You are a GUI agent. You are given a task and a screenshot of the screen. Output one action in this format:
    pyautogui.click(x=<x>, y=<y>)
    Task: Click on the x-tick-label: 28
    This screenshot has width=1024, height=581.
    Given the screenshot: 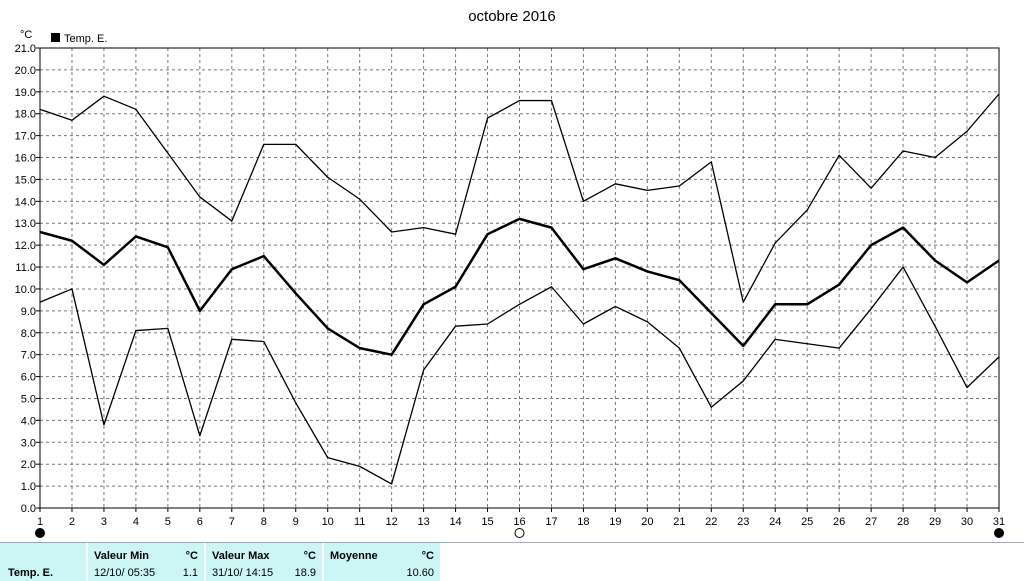 What is the action you would take?
    pyautogui.click(x=903, y=522)
    